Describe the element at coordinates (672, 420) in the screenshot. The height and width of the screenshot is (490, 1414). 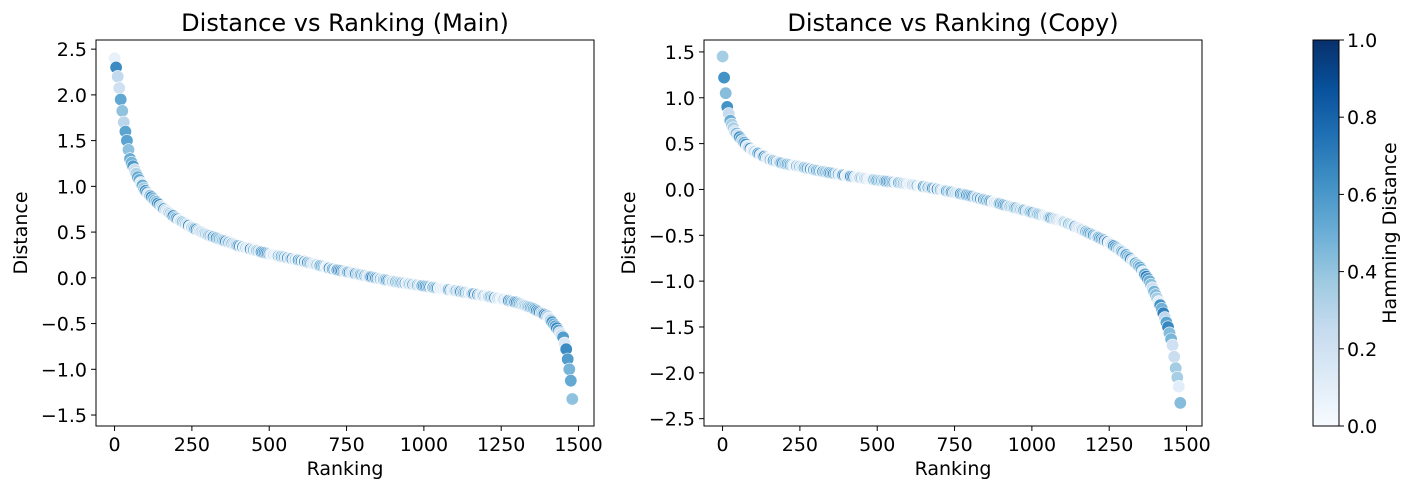
I see `y-tick-label: −2.5` at that location.